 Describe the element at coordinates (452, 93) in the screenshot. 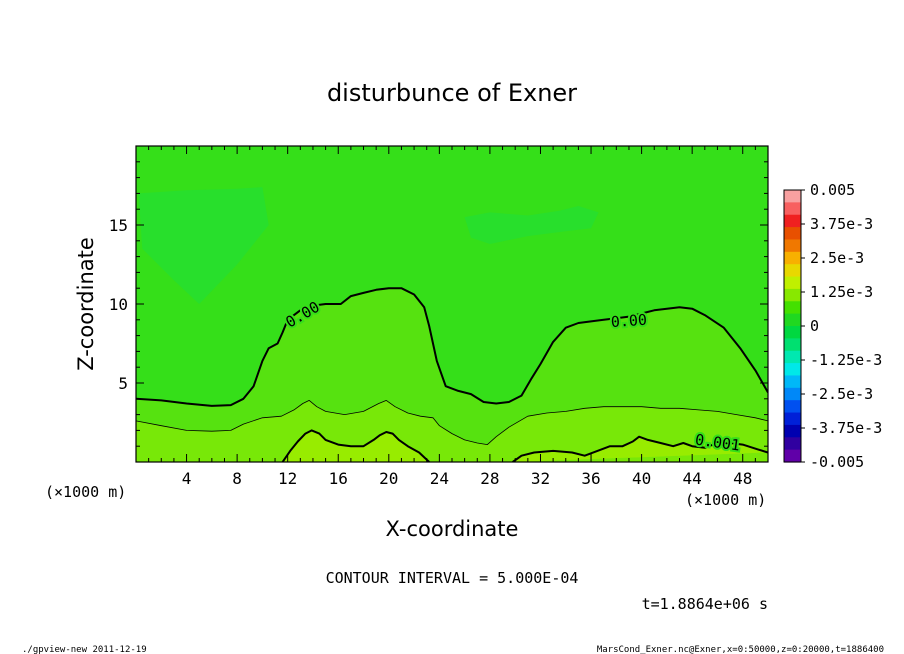

I see `chart-title: disturbunce of Exner` at that location.